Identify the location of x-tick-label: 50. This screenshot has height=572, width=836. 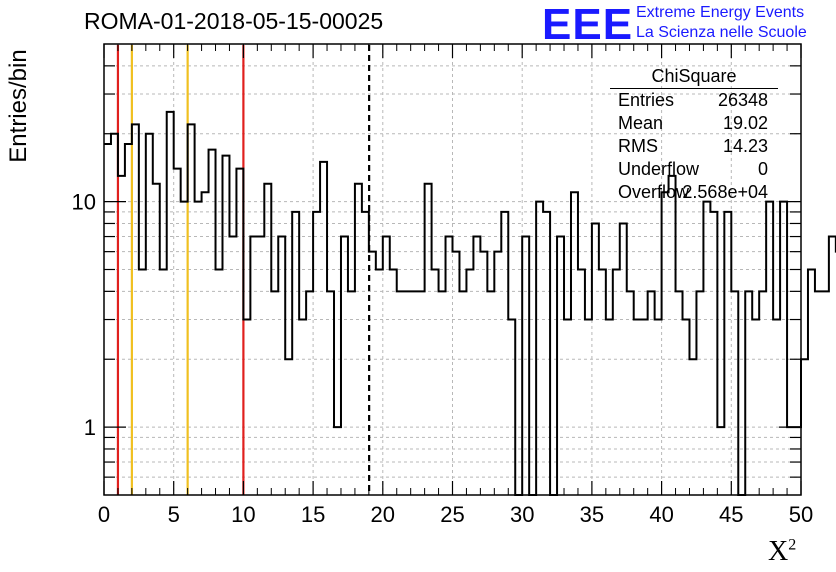
(801, 514).